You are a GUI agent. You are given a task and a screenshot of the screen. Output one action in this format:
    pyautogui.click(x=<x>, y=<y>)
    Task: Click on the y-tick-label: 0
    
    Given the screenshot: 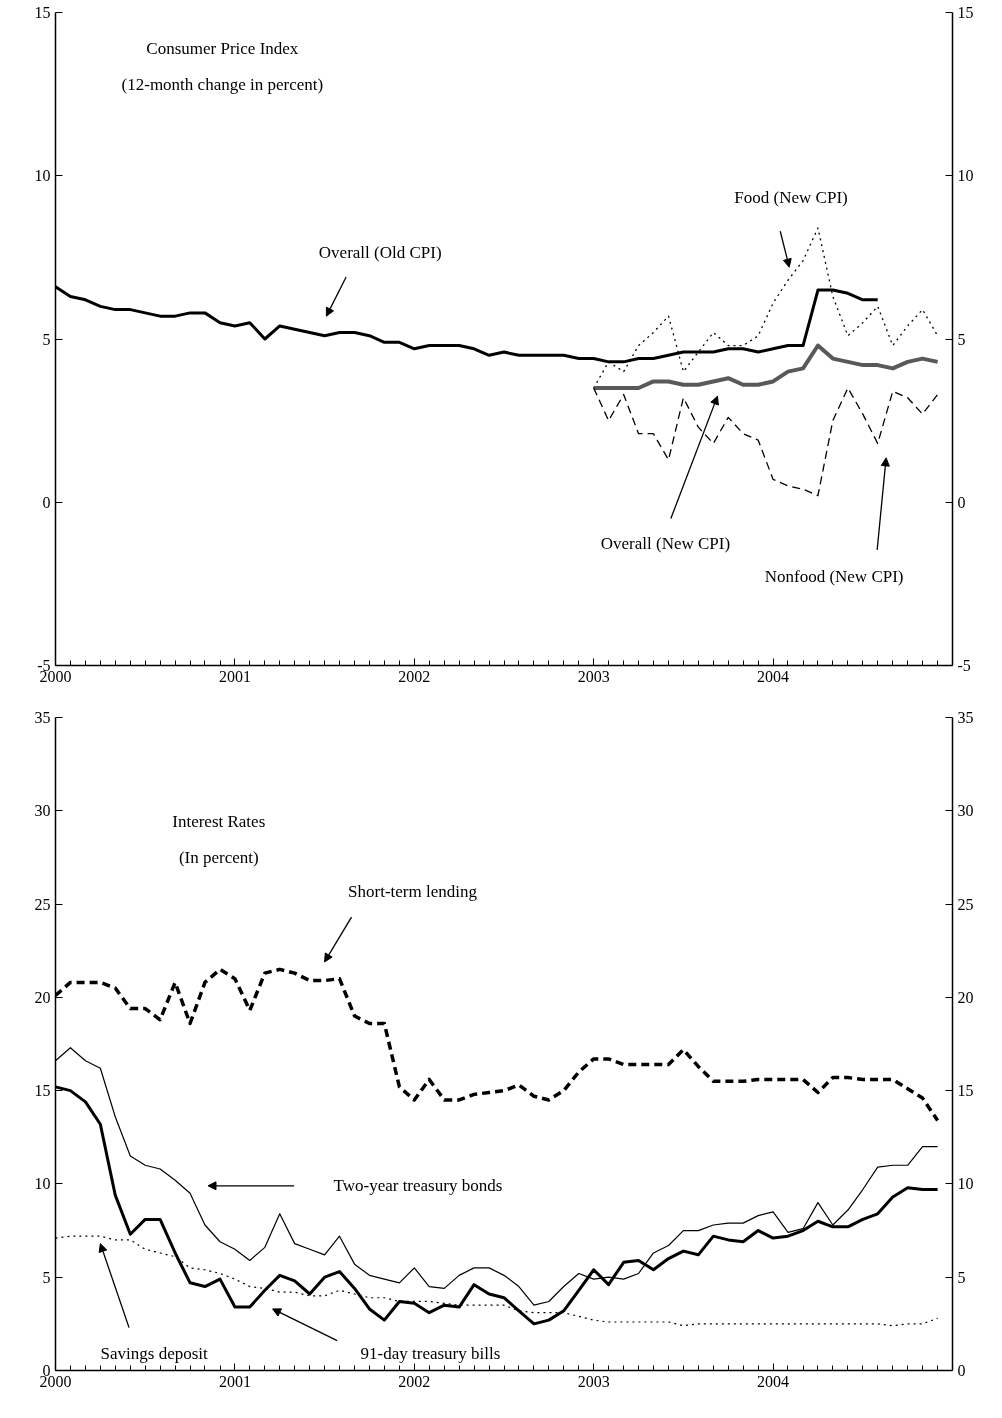 What is the action you would take?
    pyautogui.click(x=46, y=502)
    